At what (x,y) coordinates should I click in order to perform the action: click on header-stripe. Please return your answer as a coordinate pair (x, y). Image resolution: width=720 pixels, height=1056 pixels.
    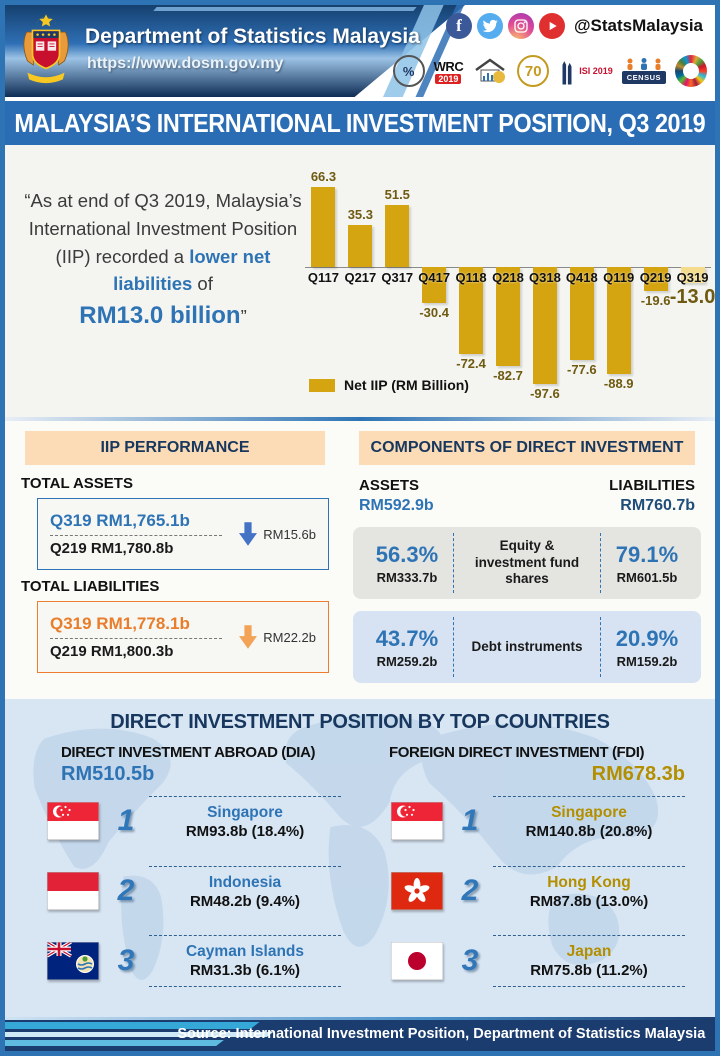
    Looking at the image, I should click on (285, 9).